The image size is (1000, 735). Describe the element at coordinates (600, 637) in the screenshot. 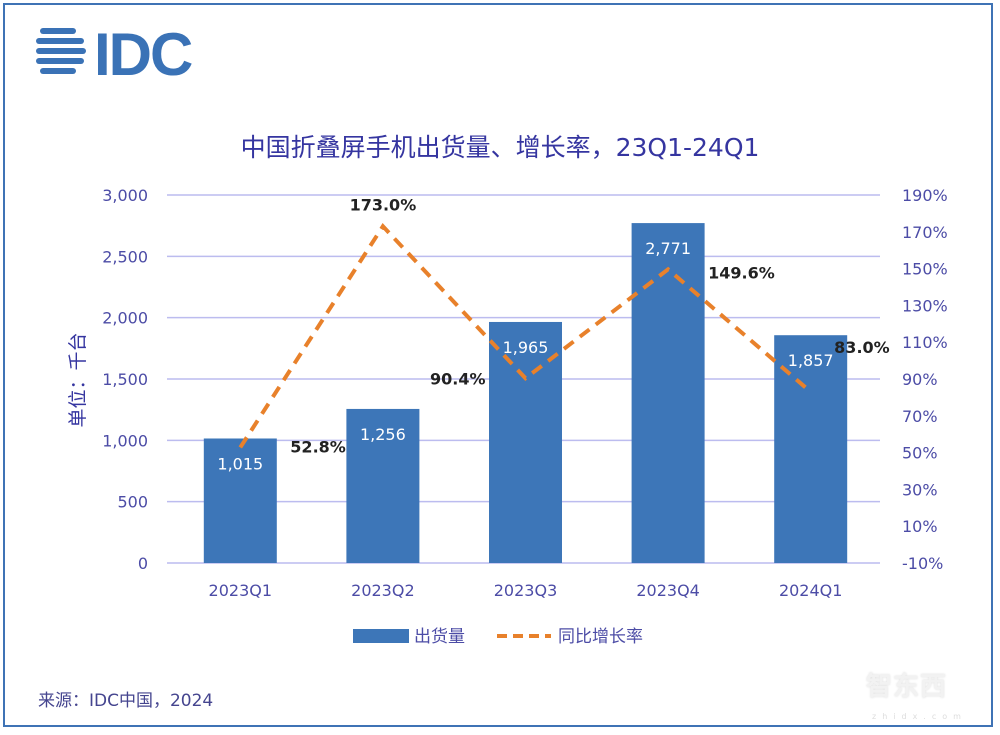

I see `legend-label-growth: 同比增长率` at that location.